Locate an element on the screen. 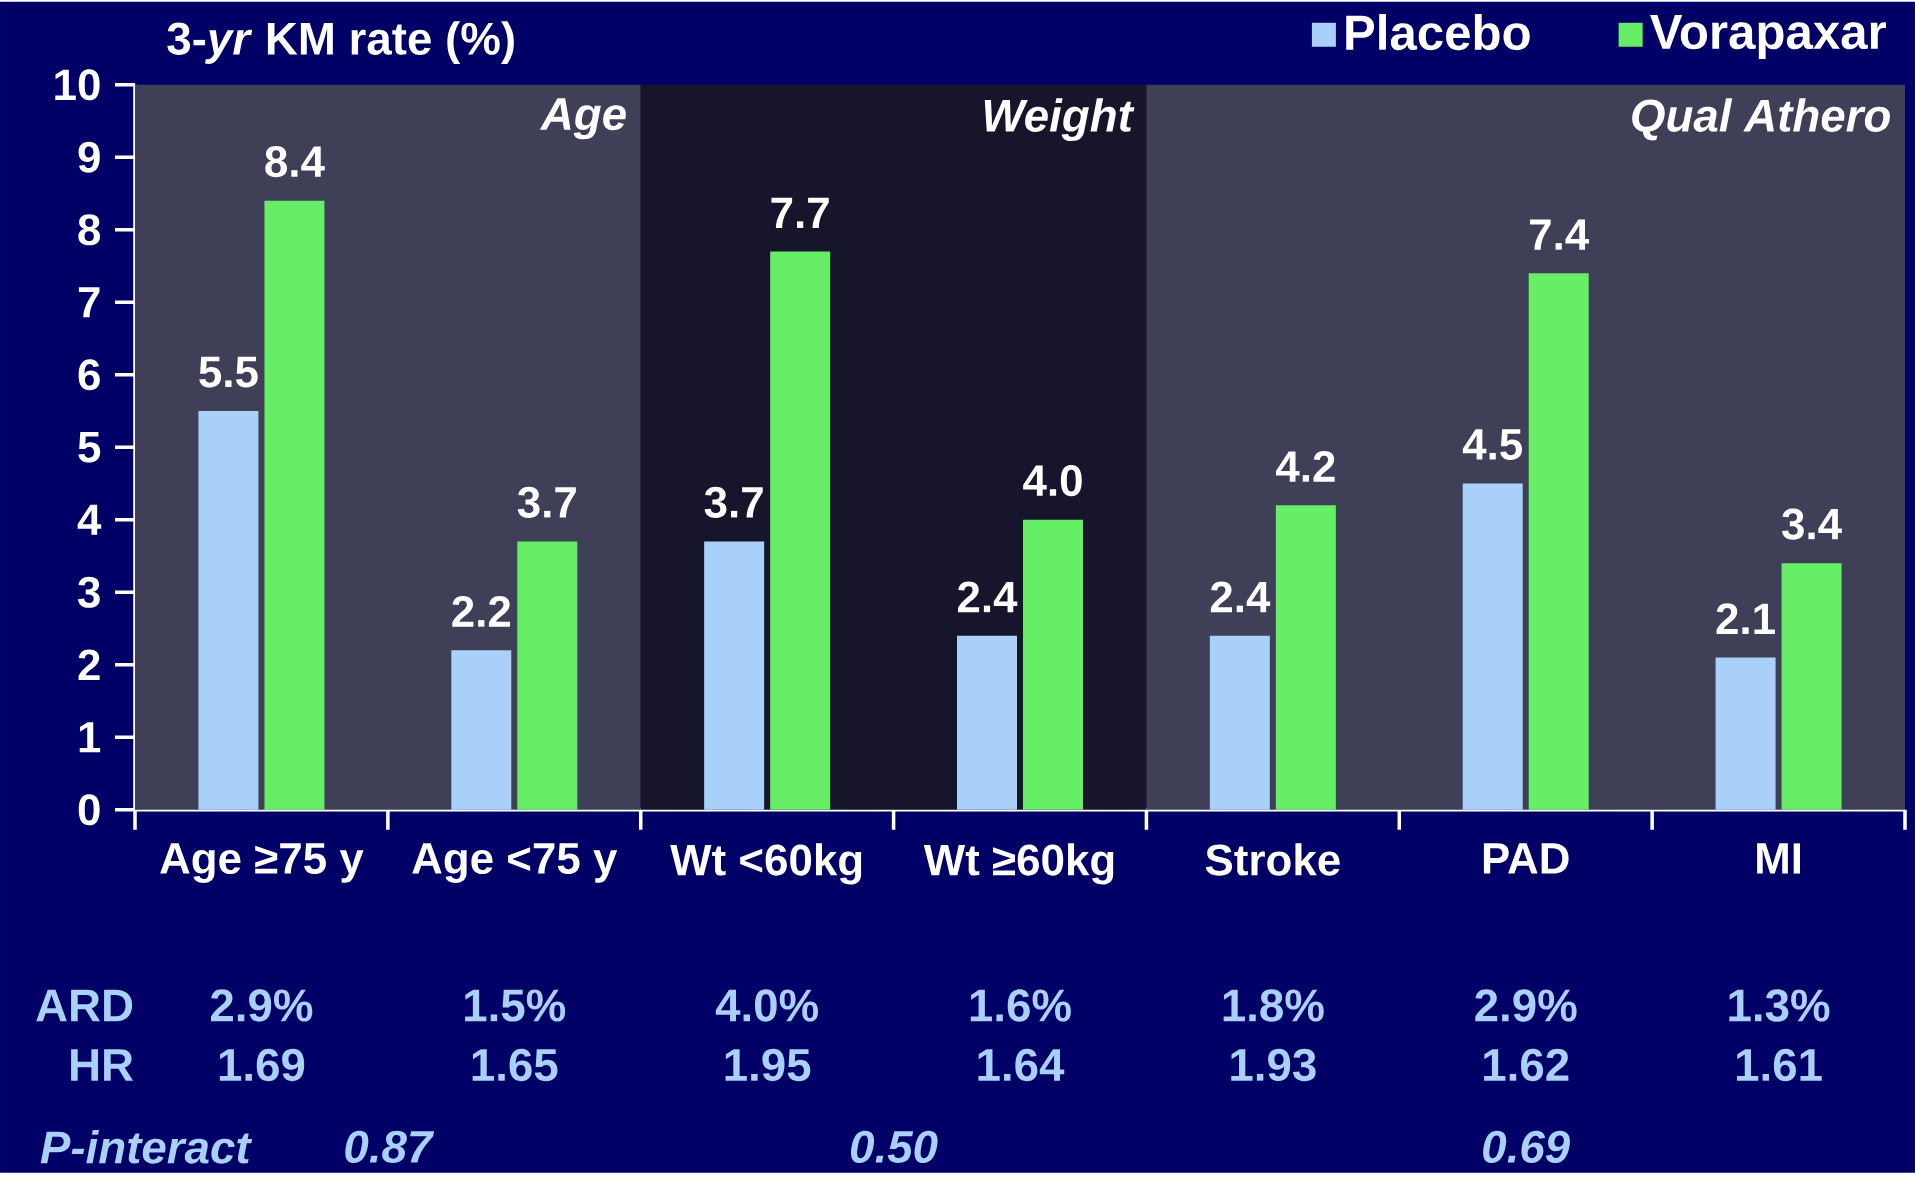 The height and width of the screenshot is (1177, 1915). text: HR is located at coordinates (102, 1065).